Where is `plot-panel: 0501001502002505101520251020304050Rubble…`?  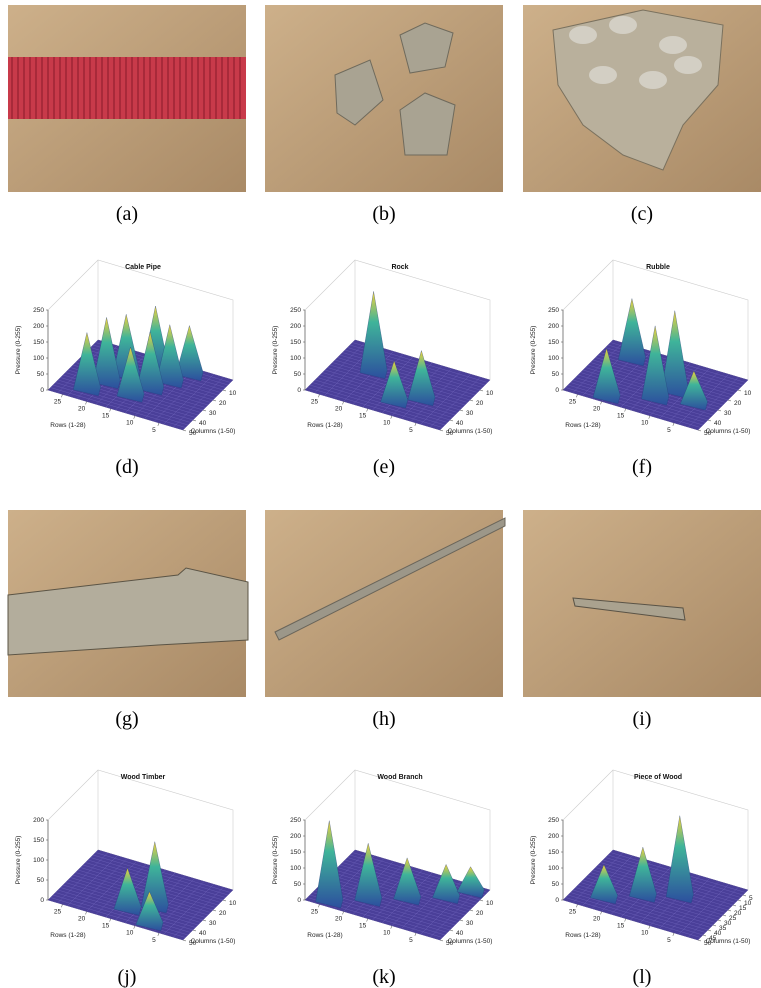
plot-panel: 0501001502002505101520251020304050Rubble… is located at coordinates (641, 368).